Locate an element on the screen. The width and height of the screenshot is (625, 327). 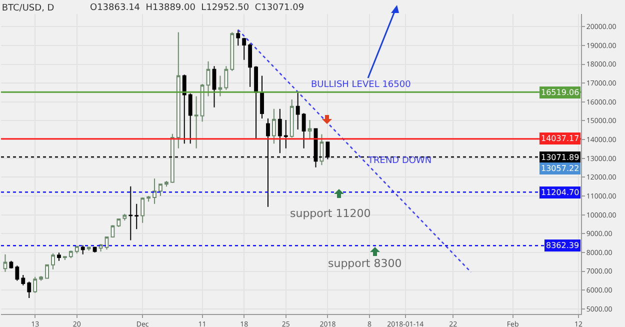
annotation: BULLISH LEVEL 16500 is located at coordinates (361, 85).